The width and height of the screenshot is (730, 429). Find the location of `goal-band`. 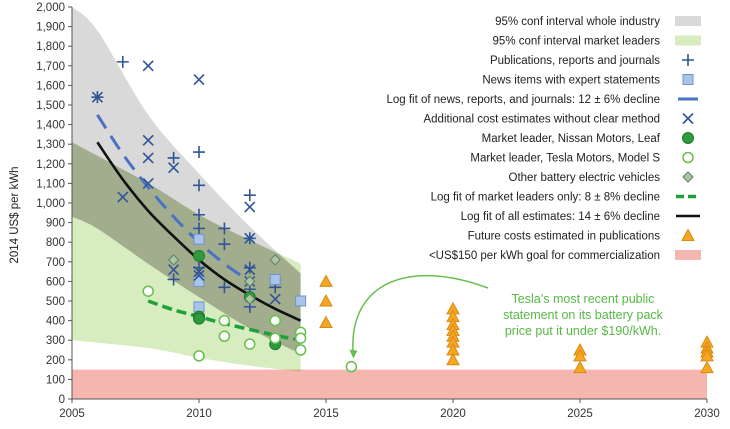

goal-band is located at coordinates (389, 384).